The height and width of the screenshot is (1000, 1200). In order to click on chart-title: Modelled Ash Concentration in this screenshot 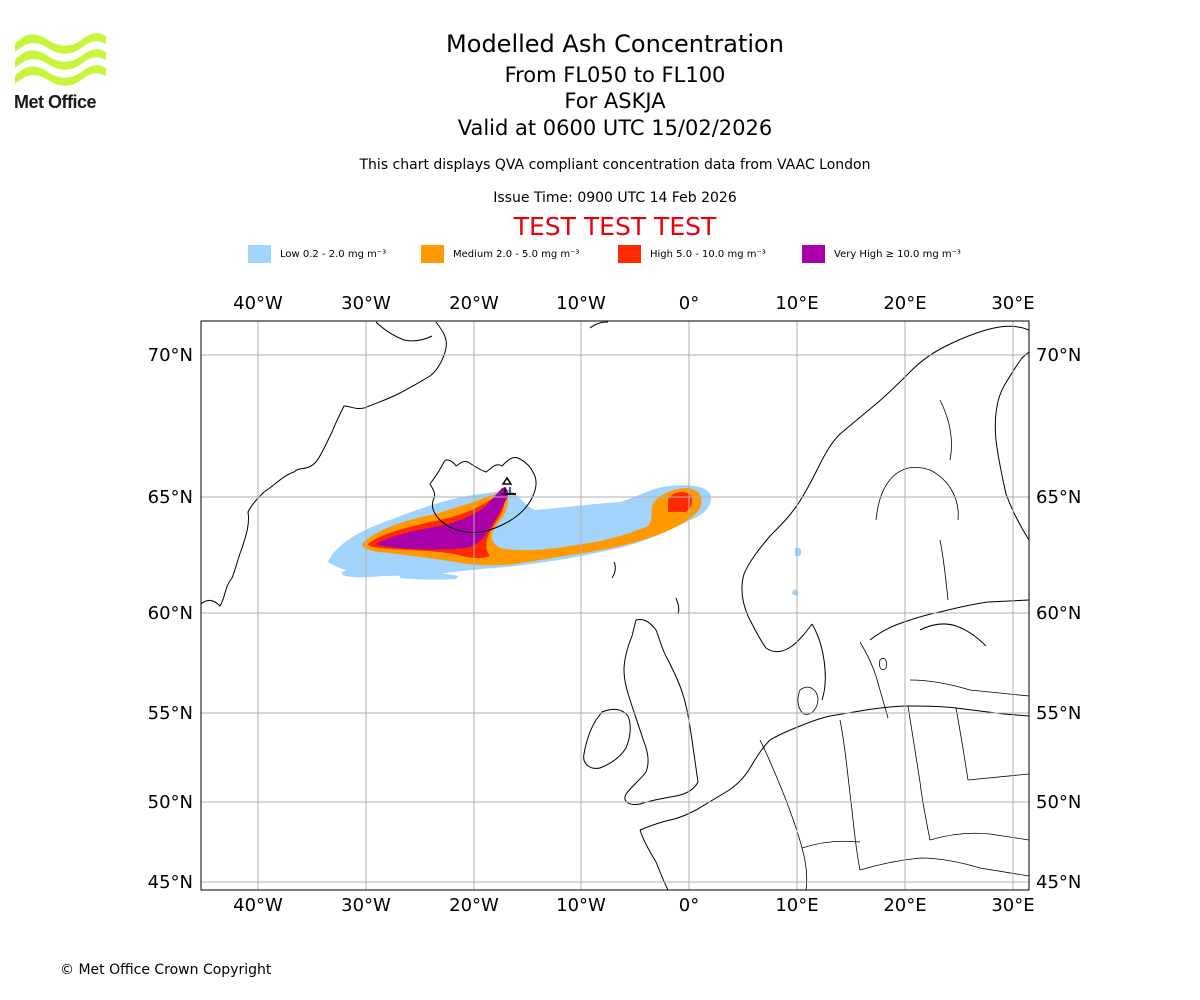, I will do `click(615, 44)`.